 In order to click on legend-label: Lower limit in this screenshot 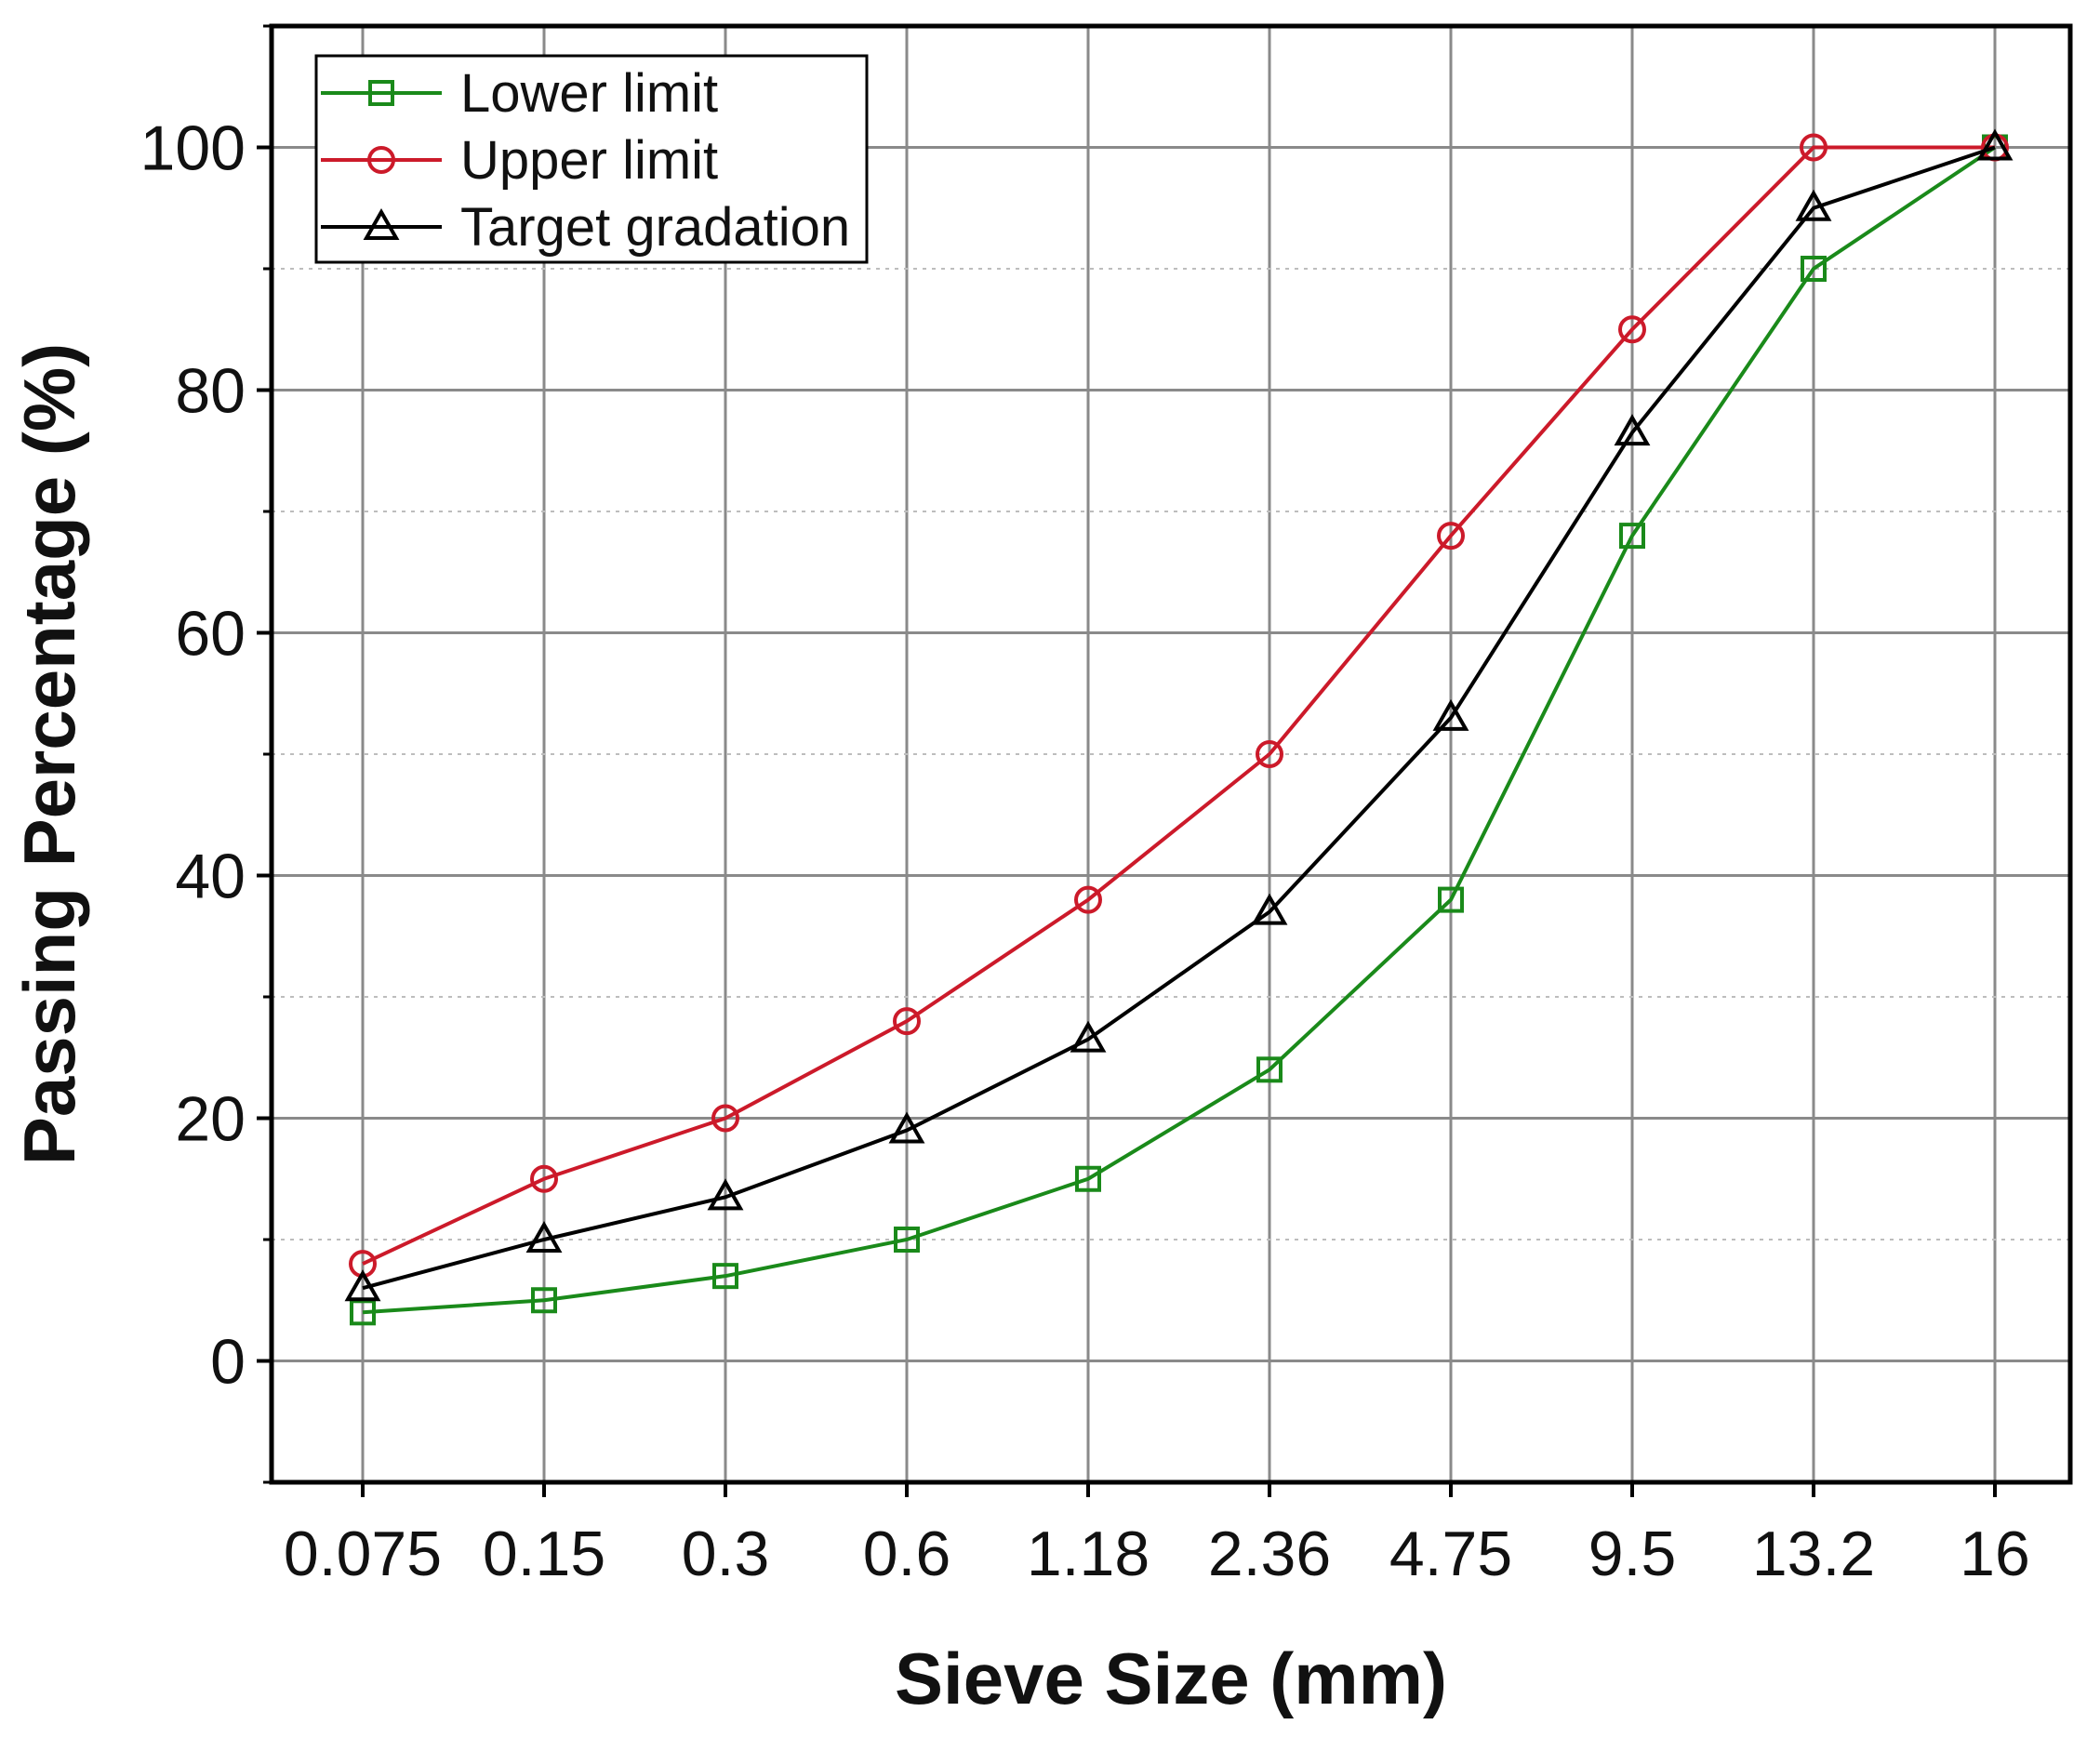, I will do `click(589, 94)`.